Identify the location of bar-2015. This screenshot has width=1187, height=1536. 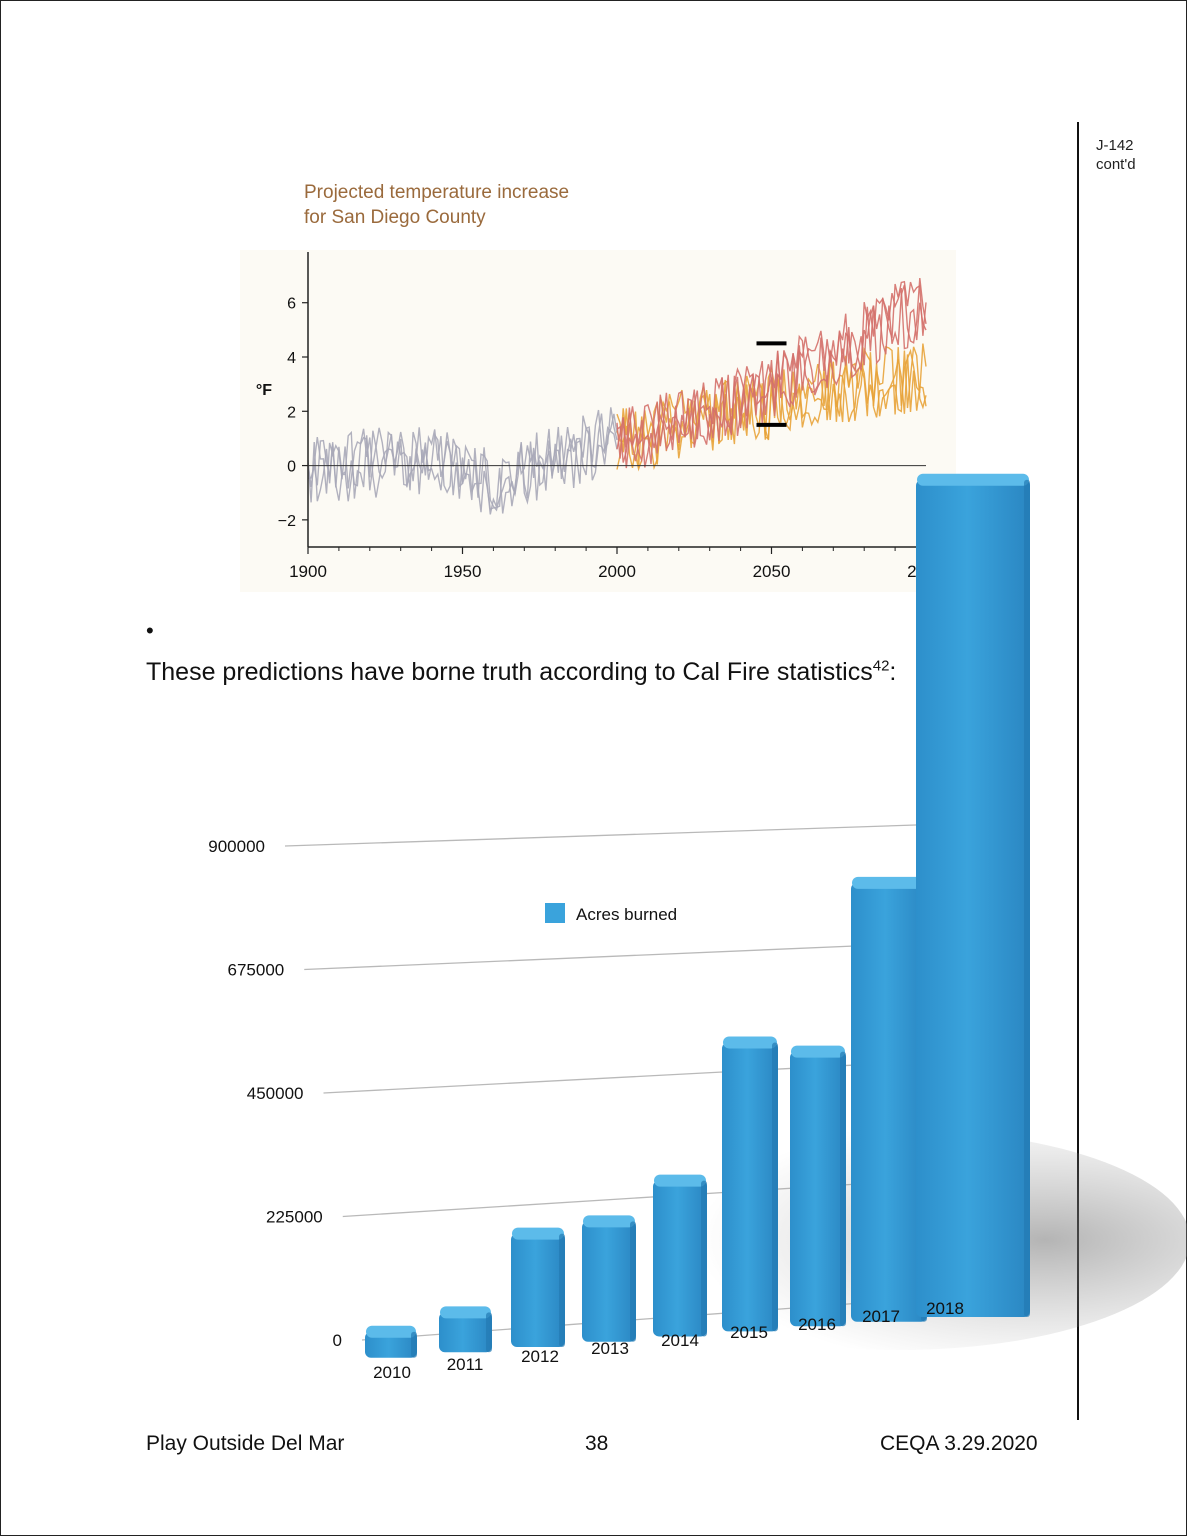
(750, 1184).